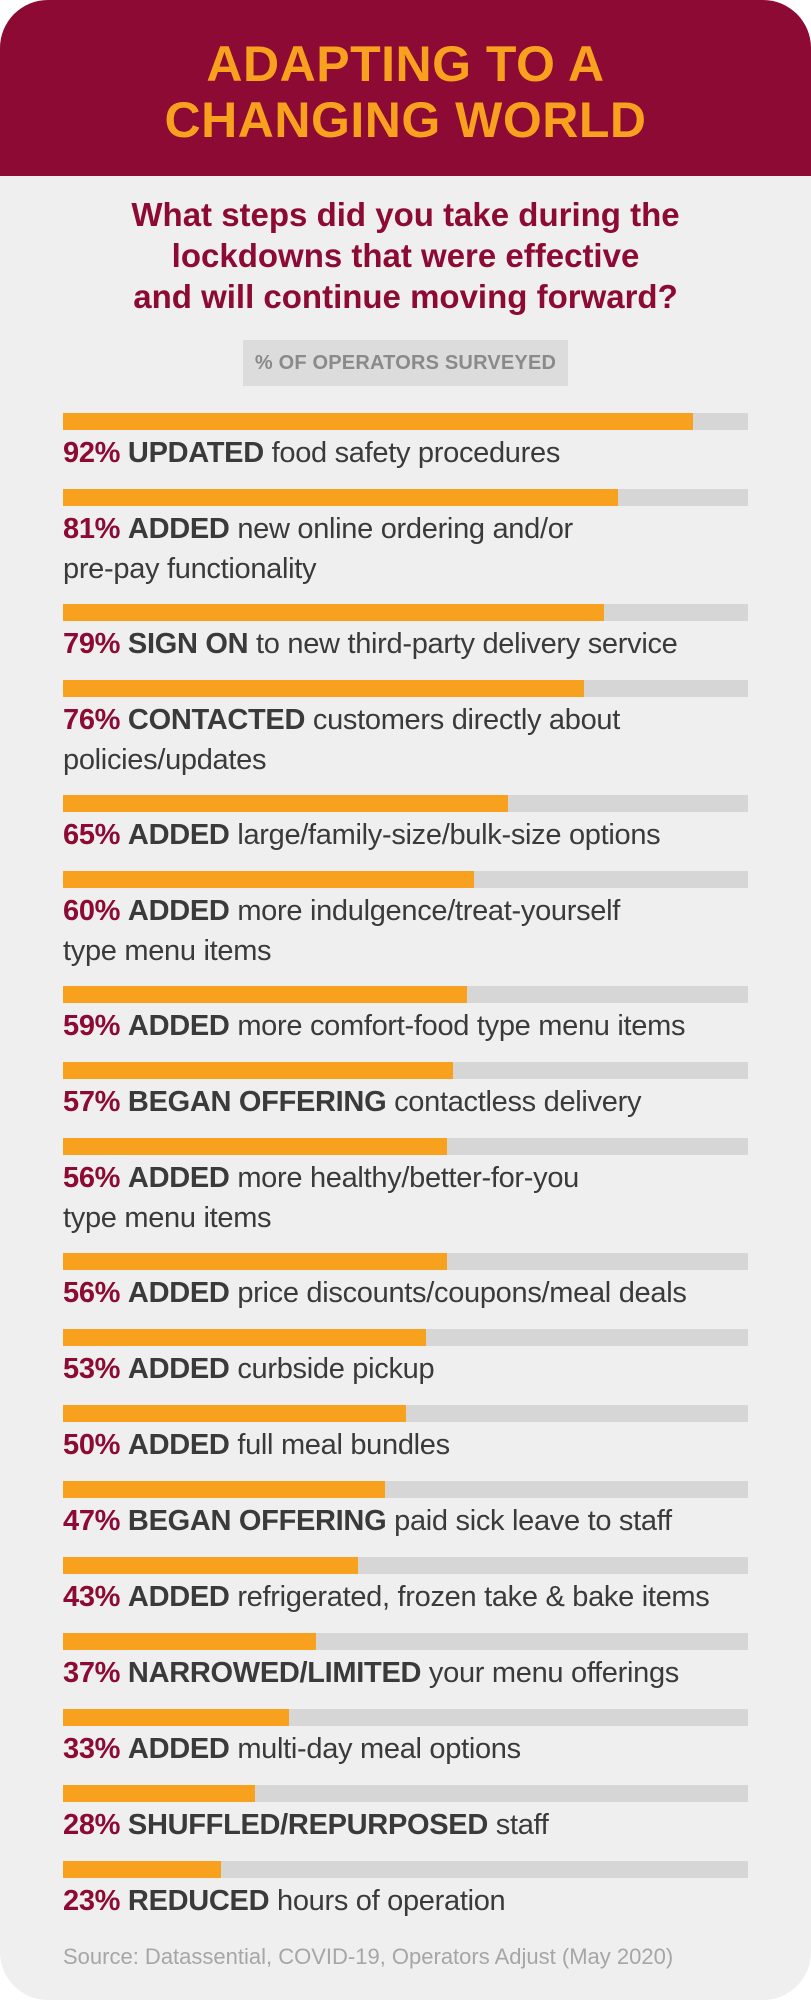  What do you see at coordinates (405, 529) in the screenshot?
I see `bar-description: new online ordering and/or` at bounding box center [405, 529].